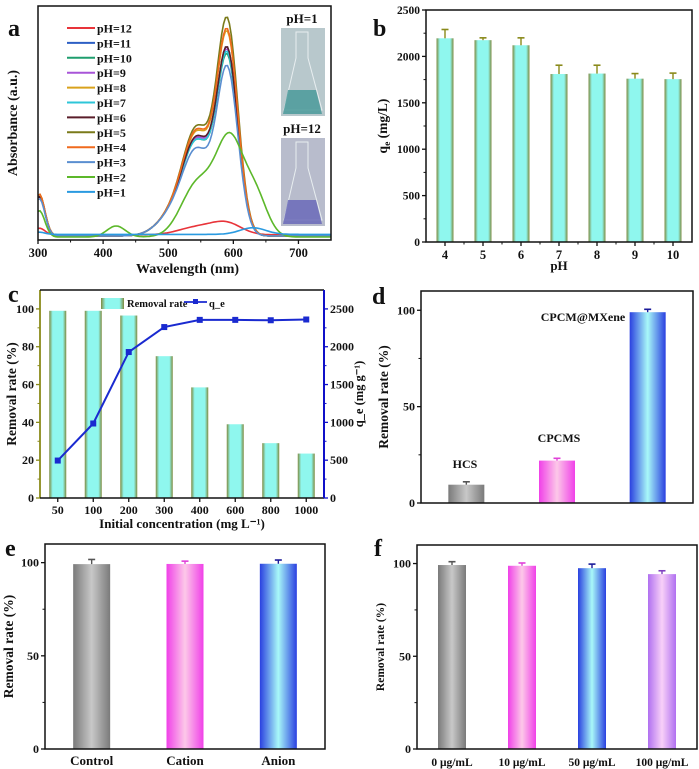  What do you see at coordinates (302, 128) in the screenshot?
I see `inset-label: pH=12` at bounding box center [302, 128].